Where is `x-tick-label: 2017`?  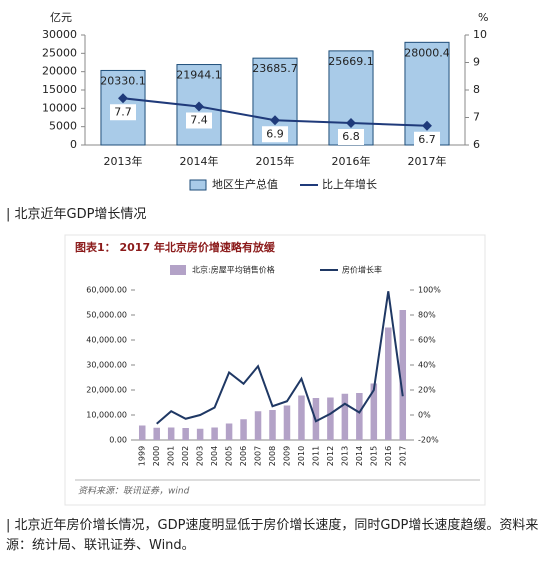
x-tick-label: 2017 is located at coordinates (402, 456).